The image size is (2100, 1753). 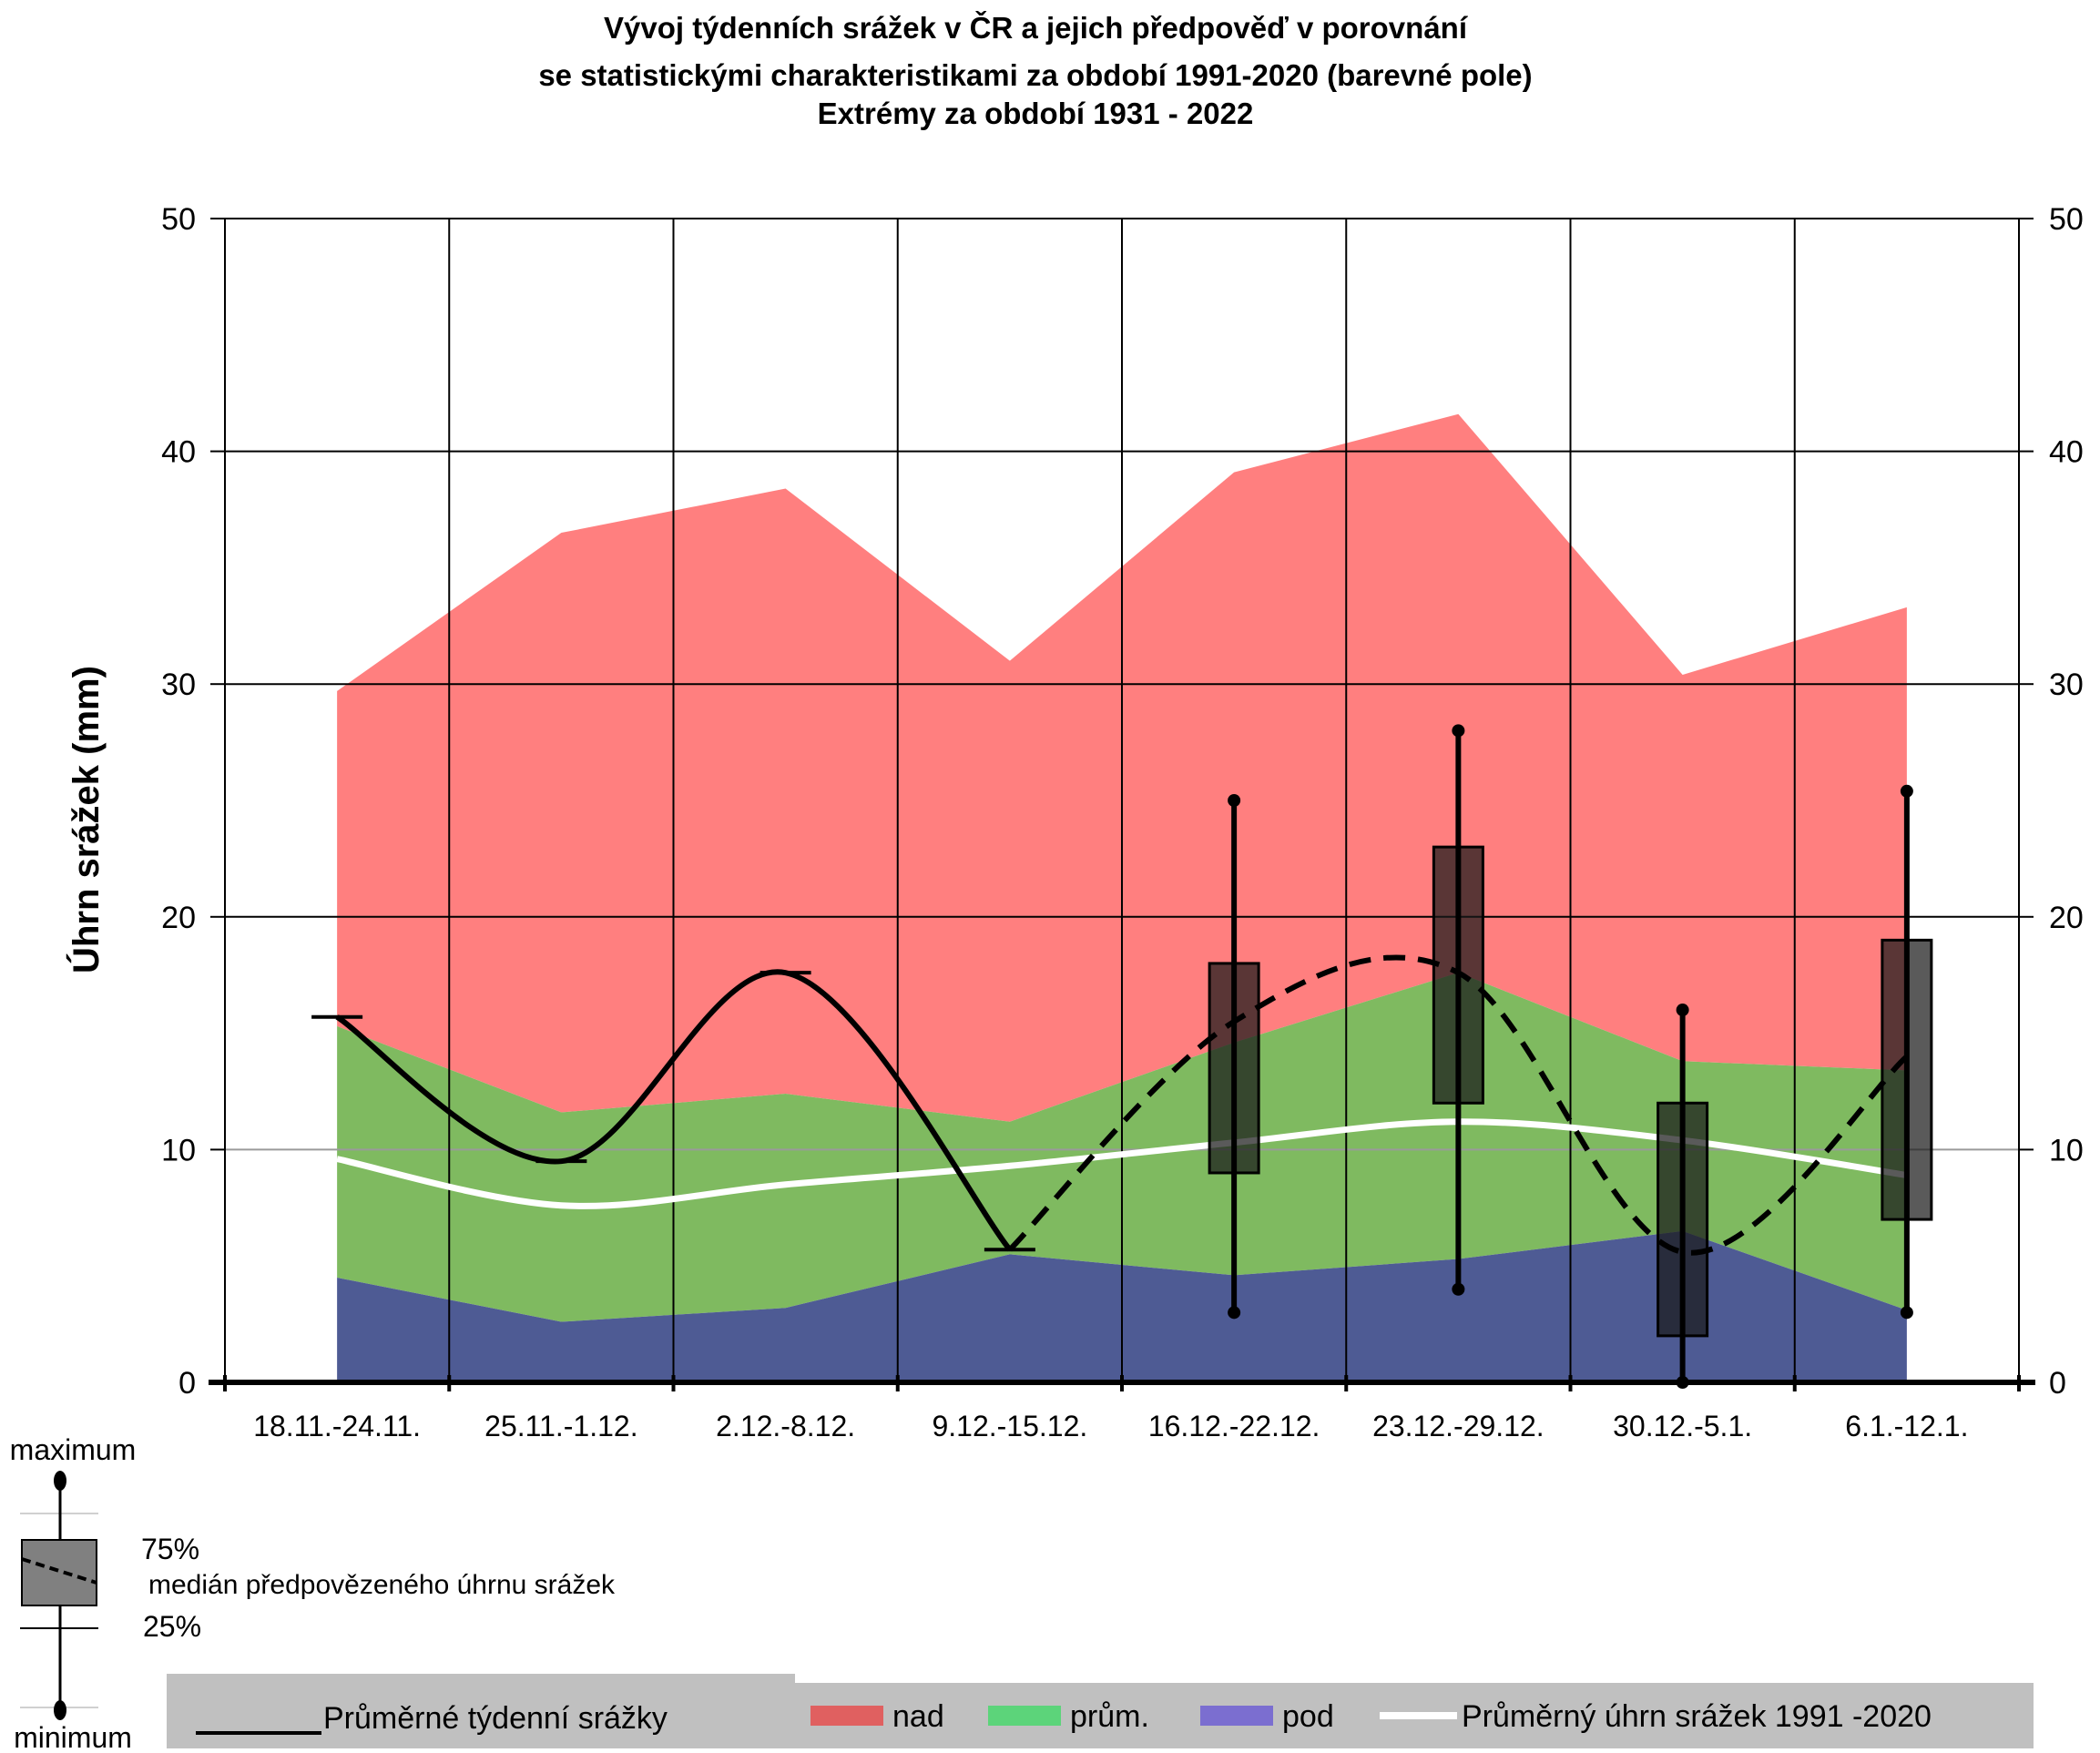 What do you see at coordinates (382, 1585) in the screenshot?
I see `legend-median-label: medián předpovězeného úhrnu srážek` at bounding box center [382, 1585].